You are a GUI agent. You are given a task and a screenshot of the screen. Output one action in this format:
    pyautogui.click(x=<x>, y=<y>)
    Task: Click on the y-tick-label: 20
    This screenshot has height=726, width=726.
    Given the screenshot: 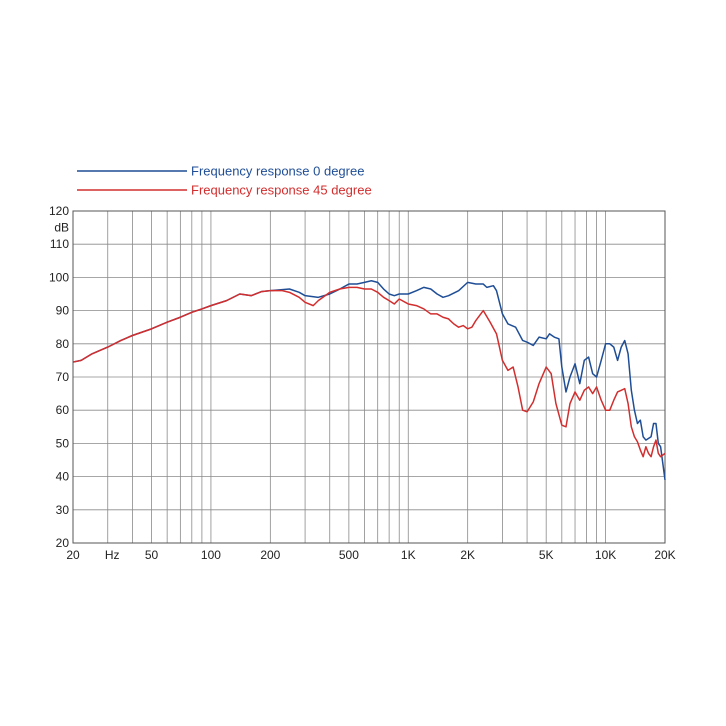 What is the action you would take?
    pyautogui.click(x=63, y=543)
    